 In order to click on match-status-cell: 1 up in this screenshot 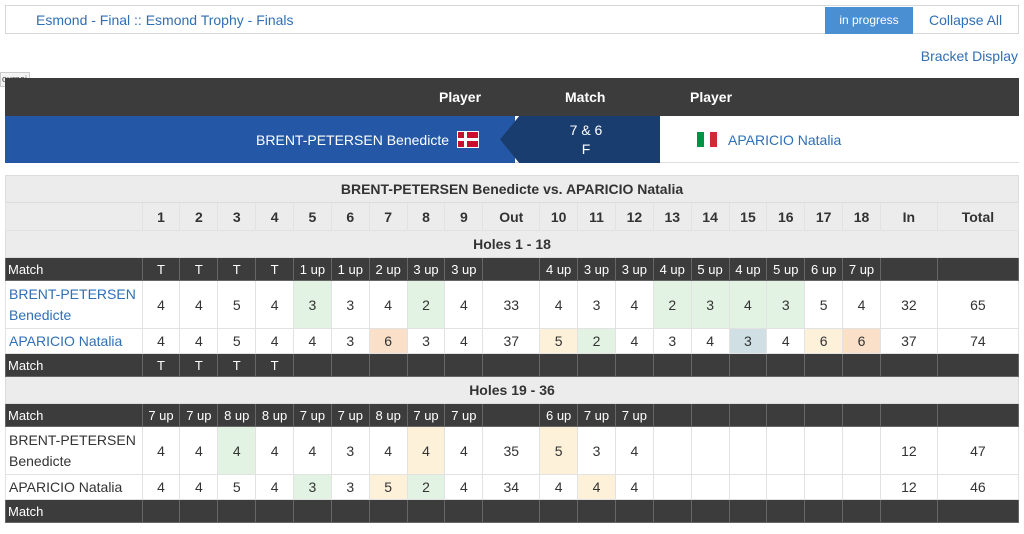, I will do `click(312, 269)`.